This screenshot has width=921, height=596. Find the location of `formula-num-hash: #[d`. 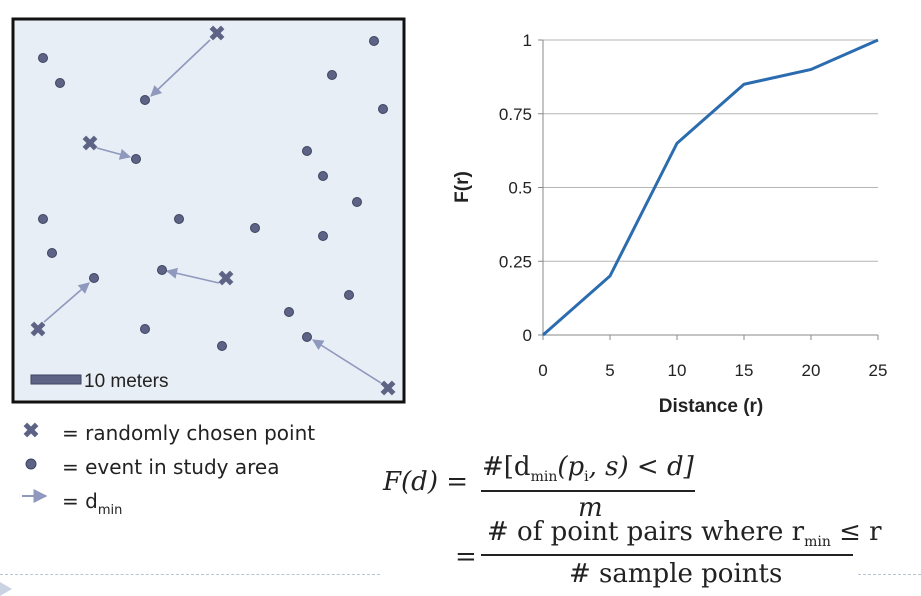

formula-num-hash: #[d is located at coordinates (506, 467).